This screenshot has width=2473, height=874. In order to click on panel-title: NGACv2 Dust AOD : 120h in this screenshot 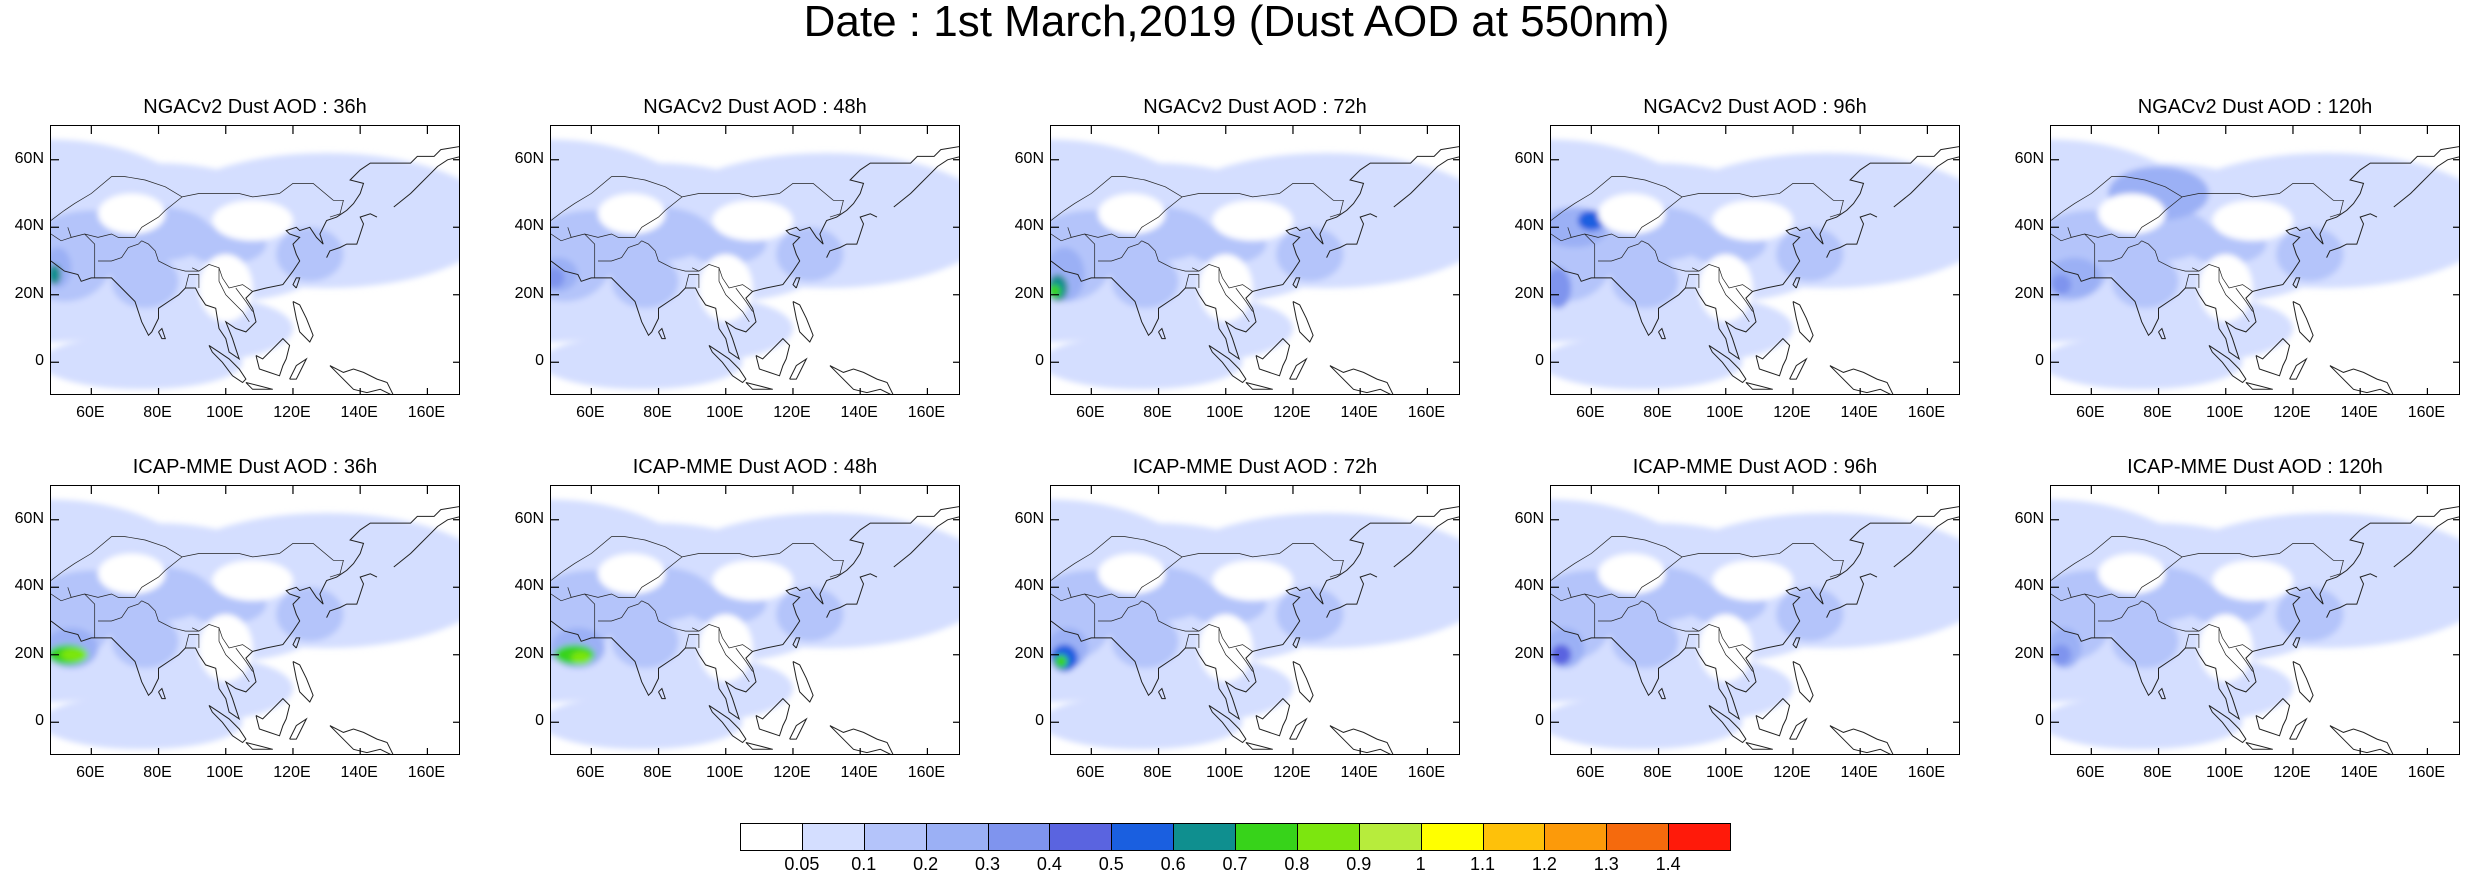, I will do `click(2255, 107)`.